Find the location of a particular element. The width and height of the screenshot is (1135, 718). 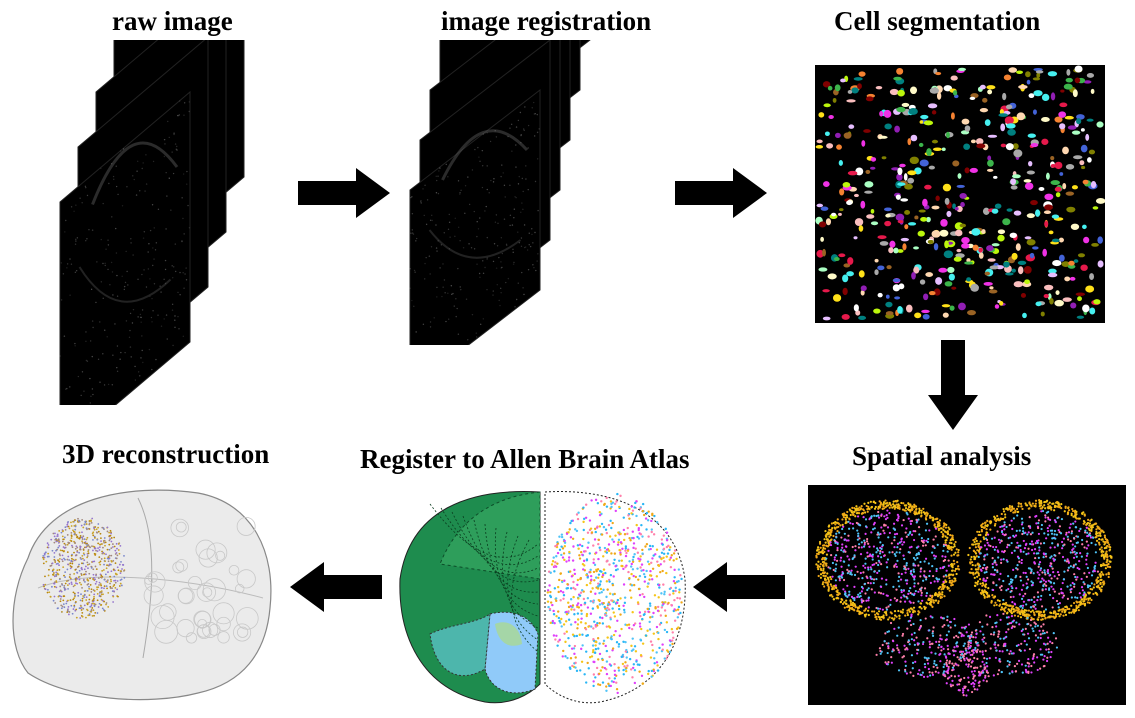

brain-atlas-overlay is located at coordinates (542, 597).